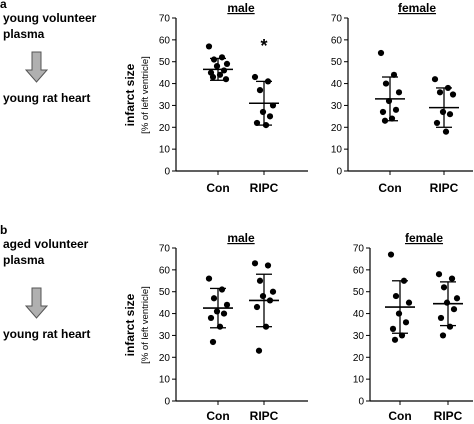  I want to click on chart-panel-a-female: female 0 10 20 30 40 50 60 70 Con RIPC, so click(402, 98).